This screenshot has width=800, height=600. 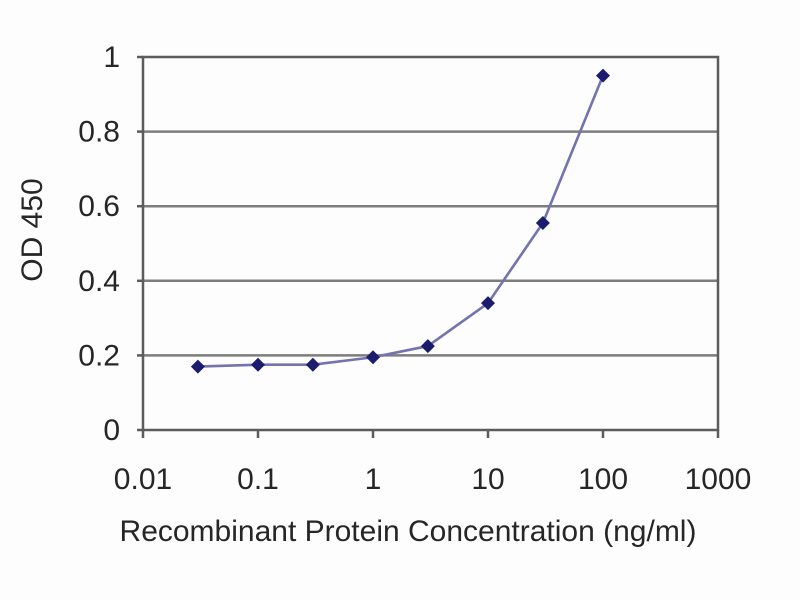 I want to click on y-tick-label: 1, so click(x=111, y=57).